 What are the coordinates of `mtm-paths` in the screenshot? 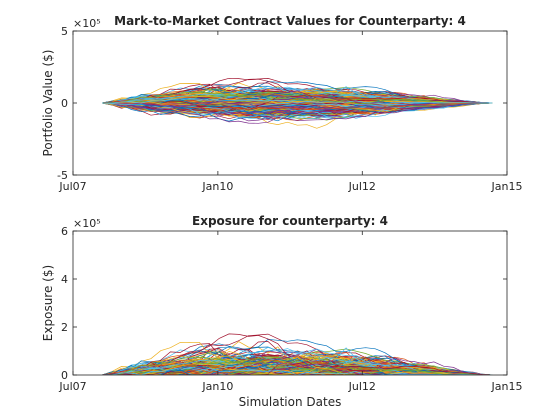 It's located at (297, 103).